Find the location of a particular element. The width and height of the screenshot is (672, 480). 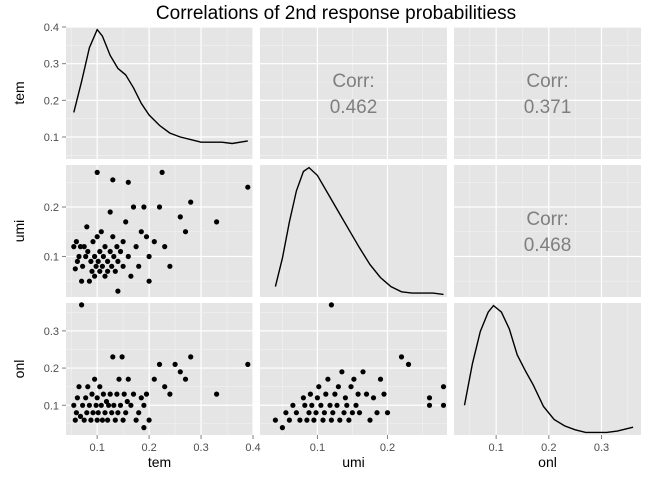

density-curve-onl is located at coordinates (548, 369).